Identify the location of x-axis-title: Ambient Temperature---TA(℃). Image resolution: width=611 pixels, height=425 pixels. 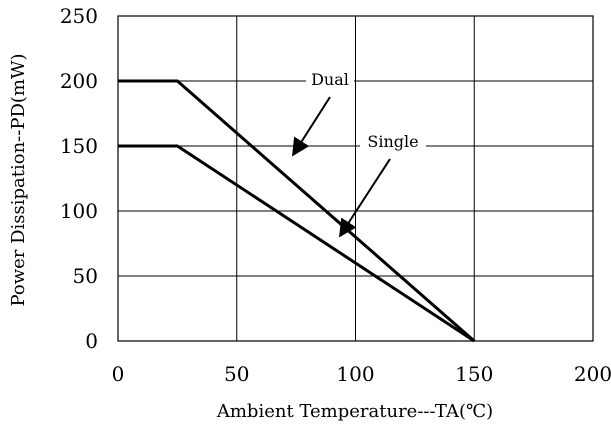
(354, 411).